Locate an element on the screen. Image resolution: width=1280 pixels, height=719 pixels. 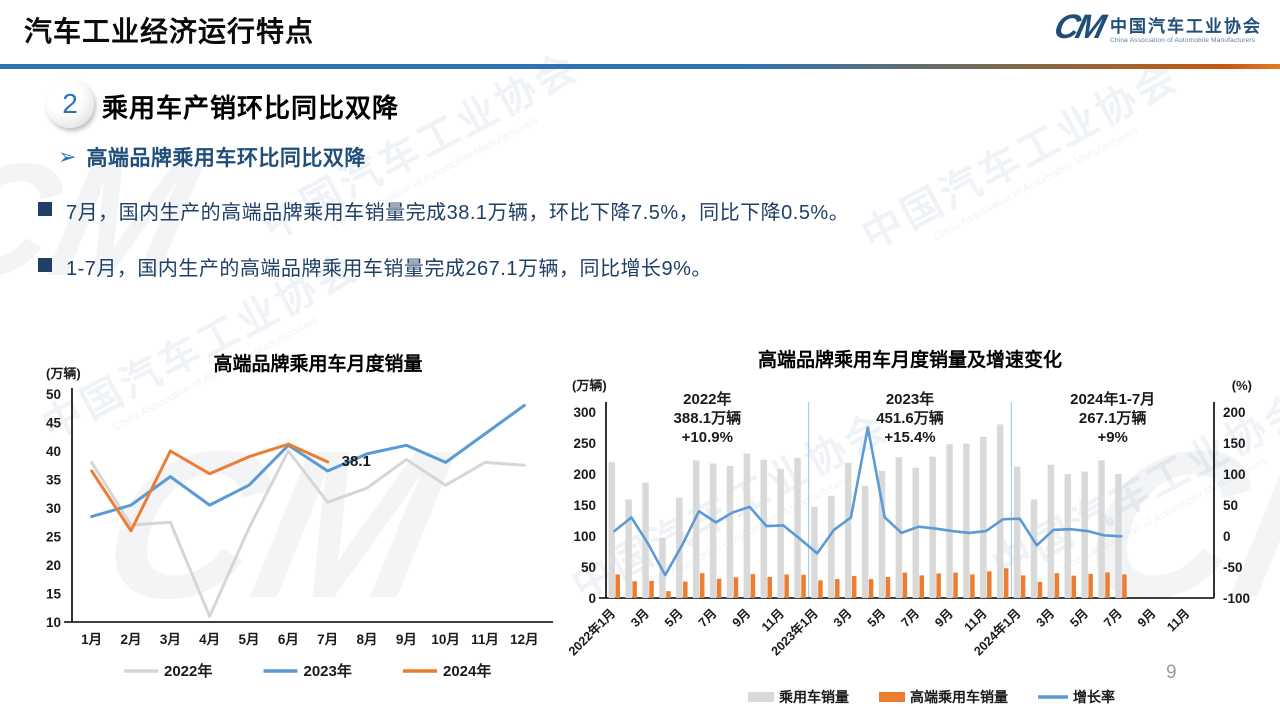
subheading-row: ➢ 高端品牌乘用车环比同比双降 is located at coordinates (212, 157).